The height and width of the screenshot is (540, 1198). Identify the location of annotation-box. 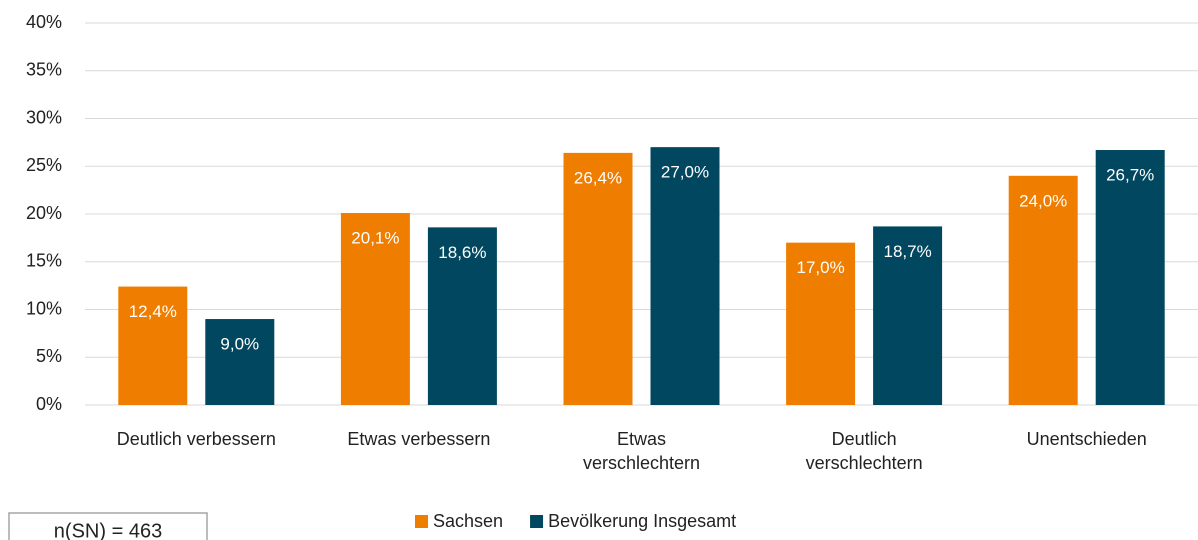
(108, 526).